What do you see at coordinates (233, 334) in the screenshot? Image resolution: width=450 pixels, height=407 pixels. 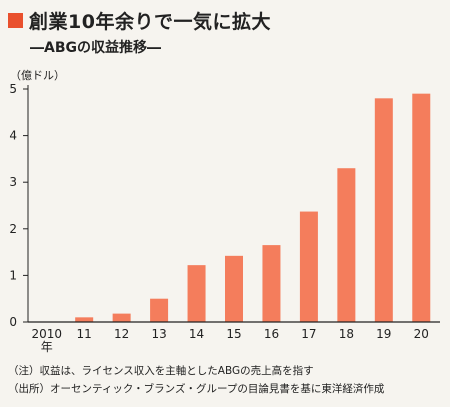 I see `x-tick-label: 15` at bounding box center [233, 334].